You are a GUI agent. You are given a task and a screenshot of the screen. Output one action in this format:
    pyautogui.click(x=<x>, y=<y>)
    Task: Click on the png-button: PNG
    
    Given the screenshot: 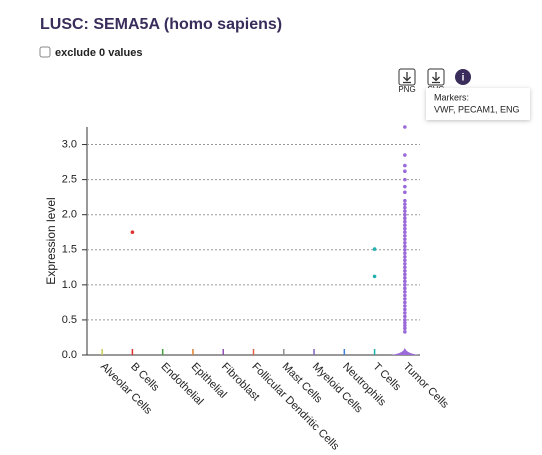 What is the action you would take?
    pyautogui.click(x=407, y=81)
    